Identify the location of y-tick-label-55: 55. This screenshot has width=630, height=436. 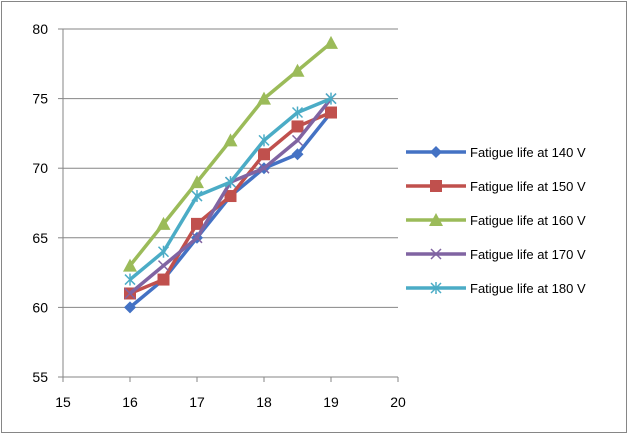
(40, 377).